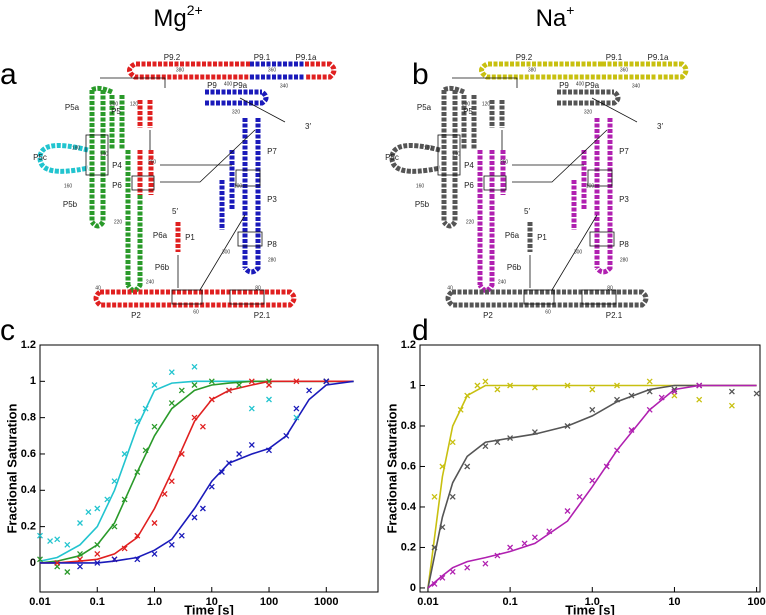 The image size is (766, 615). What do you see at coordinates (504, 162) in the screenshot?
I see `nt-number: 260` at bounding box center [504, 162].